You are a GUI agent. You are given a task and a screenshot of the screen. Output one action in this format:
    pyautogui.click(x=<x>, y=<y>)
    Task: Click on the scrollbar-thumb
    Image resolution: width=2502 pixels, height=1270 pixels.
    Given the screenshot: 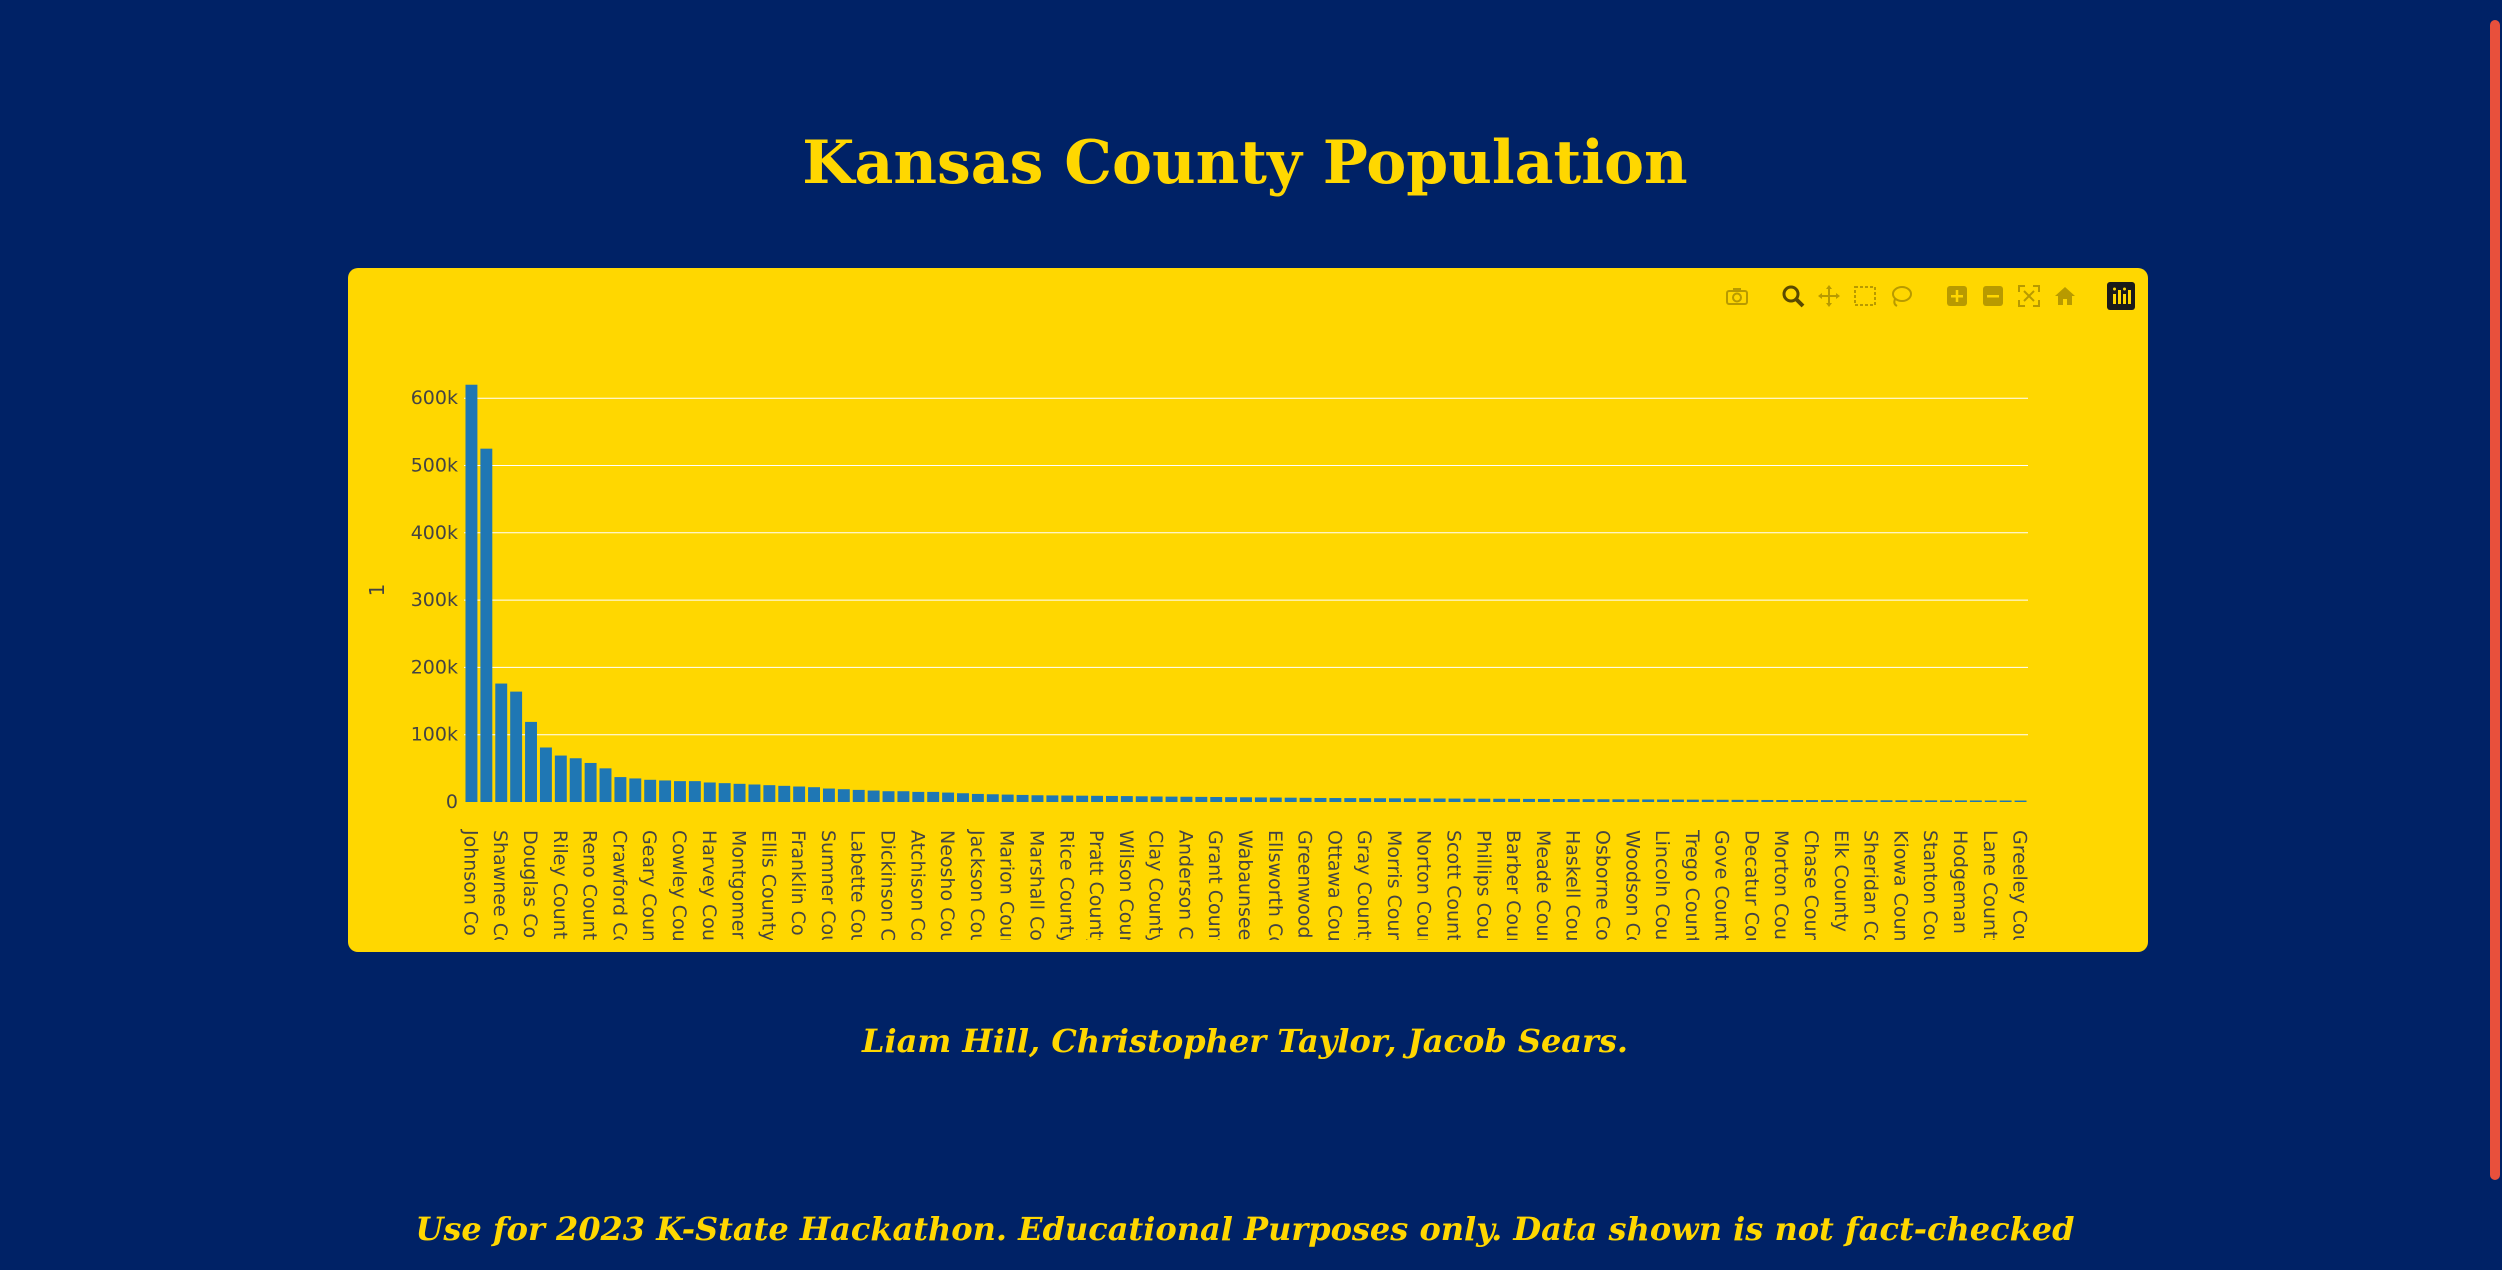 What is the action you would take?
    pyautogui.click(x=2495, y=600)
    